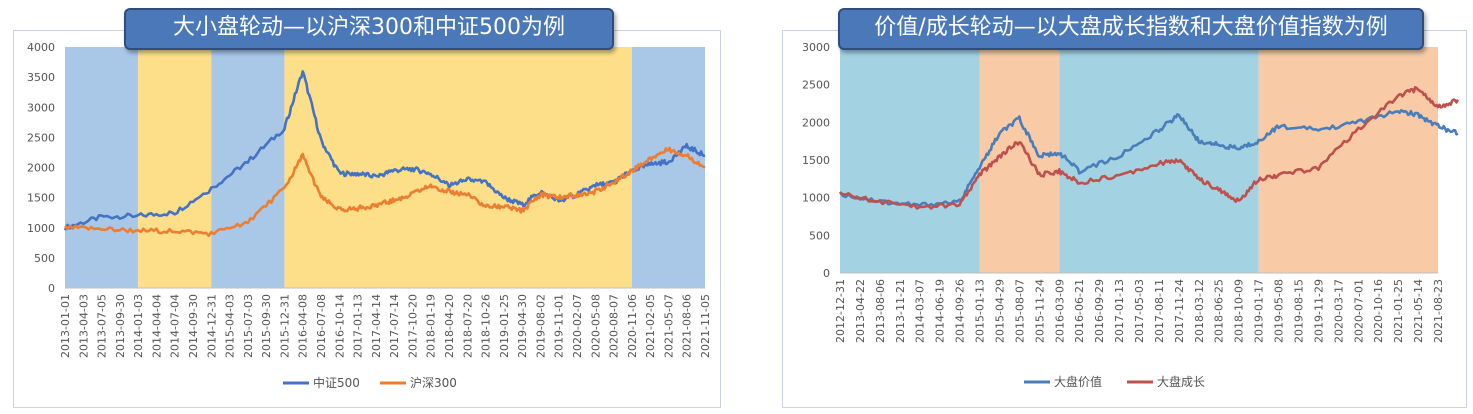 Image resolution: width=1473 pixels, height=414 pixels. What do you see at coordinates (486, 326) in the screenshot?
I see `x-tick-label: 2018-10-26` at bounding box center [486, 326].